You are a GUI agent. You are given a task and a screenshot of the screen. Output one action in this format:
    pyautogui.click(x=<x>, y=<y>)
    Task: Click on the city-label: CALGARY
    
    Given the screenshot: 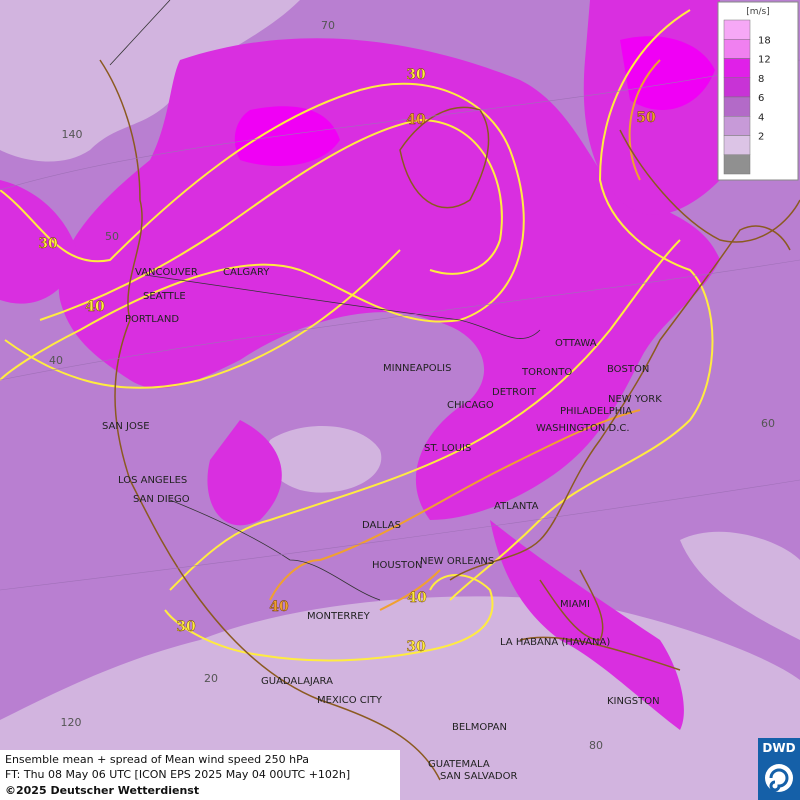 What is the action you would take?
    pyautogui.click(x=246, y=272)
    